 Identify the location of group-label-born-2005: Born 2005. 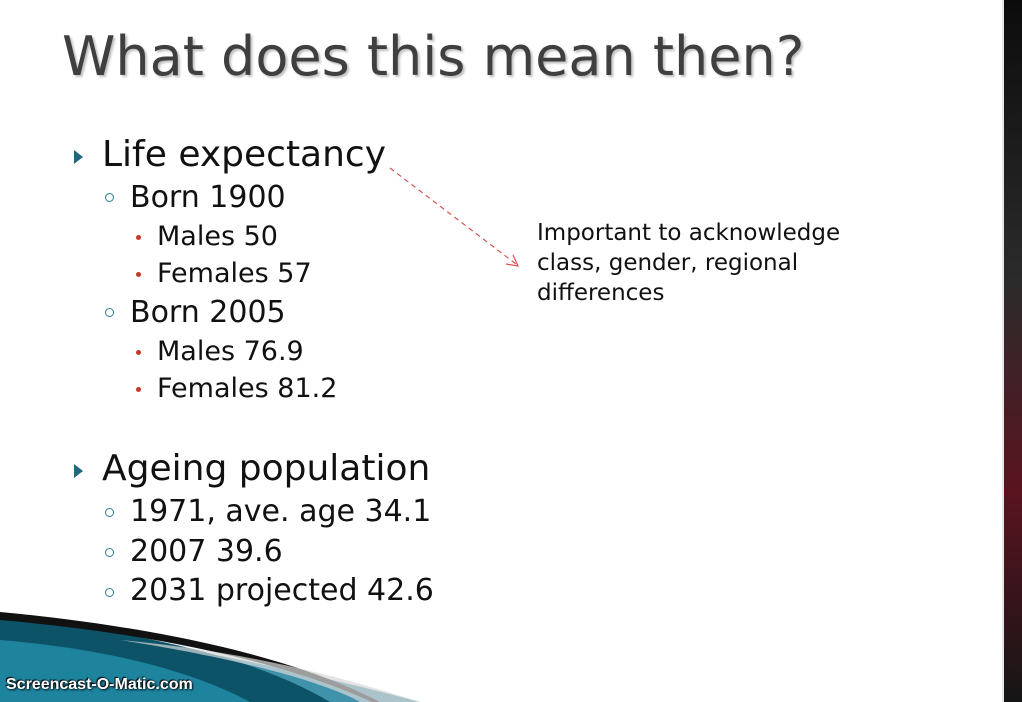
(208, 312).